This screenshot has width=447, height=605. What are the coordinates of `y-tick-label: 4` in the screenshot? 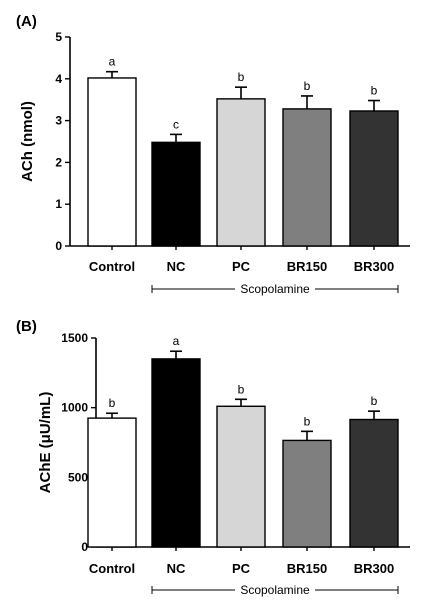 It's located at (58, 79).